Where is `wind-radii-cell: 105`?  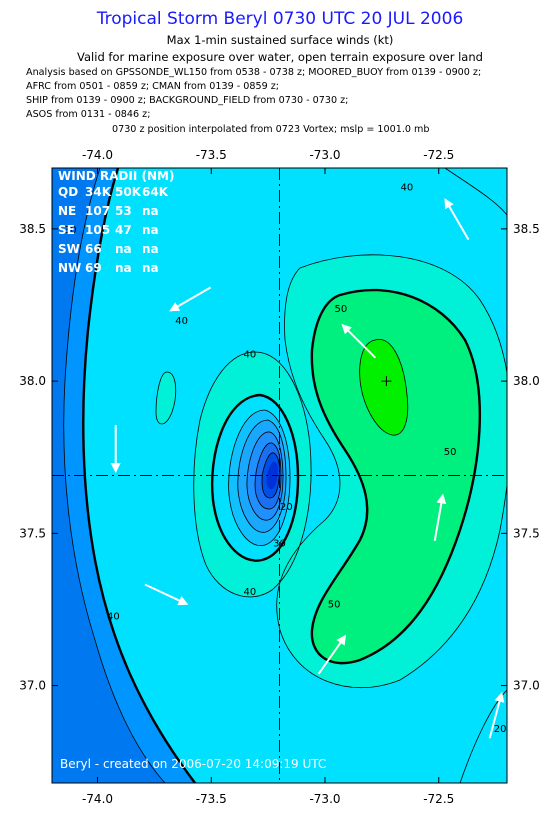 wind-radii-cell: 105 is located at coordinates (97, 230).